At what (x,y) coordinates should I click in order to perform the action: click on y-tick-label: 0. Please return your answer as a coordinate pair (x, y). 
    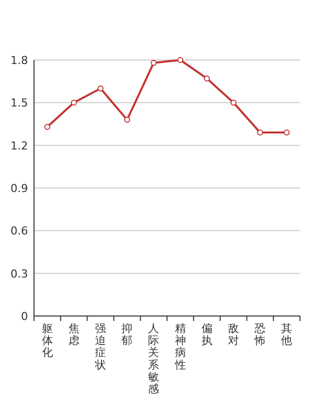
    Looking at the image, I should click on (24, 316).